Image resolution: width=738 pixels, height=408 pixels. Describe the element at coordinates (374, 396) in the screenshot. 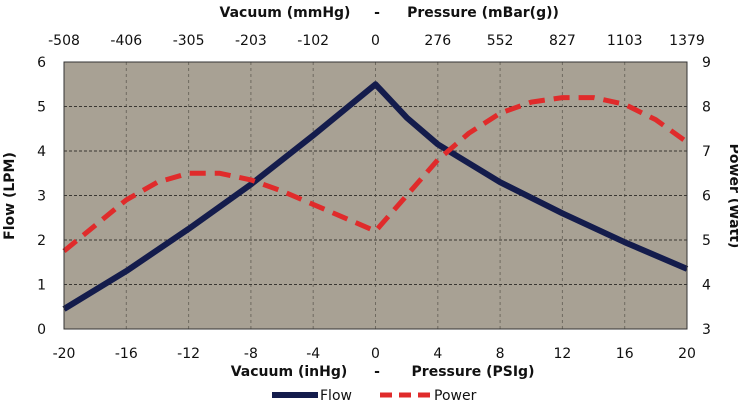

I see `legend: Flow Power` at that location.